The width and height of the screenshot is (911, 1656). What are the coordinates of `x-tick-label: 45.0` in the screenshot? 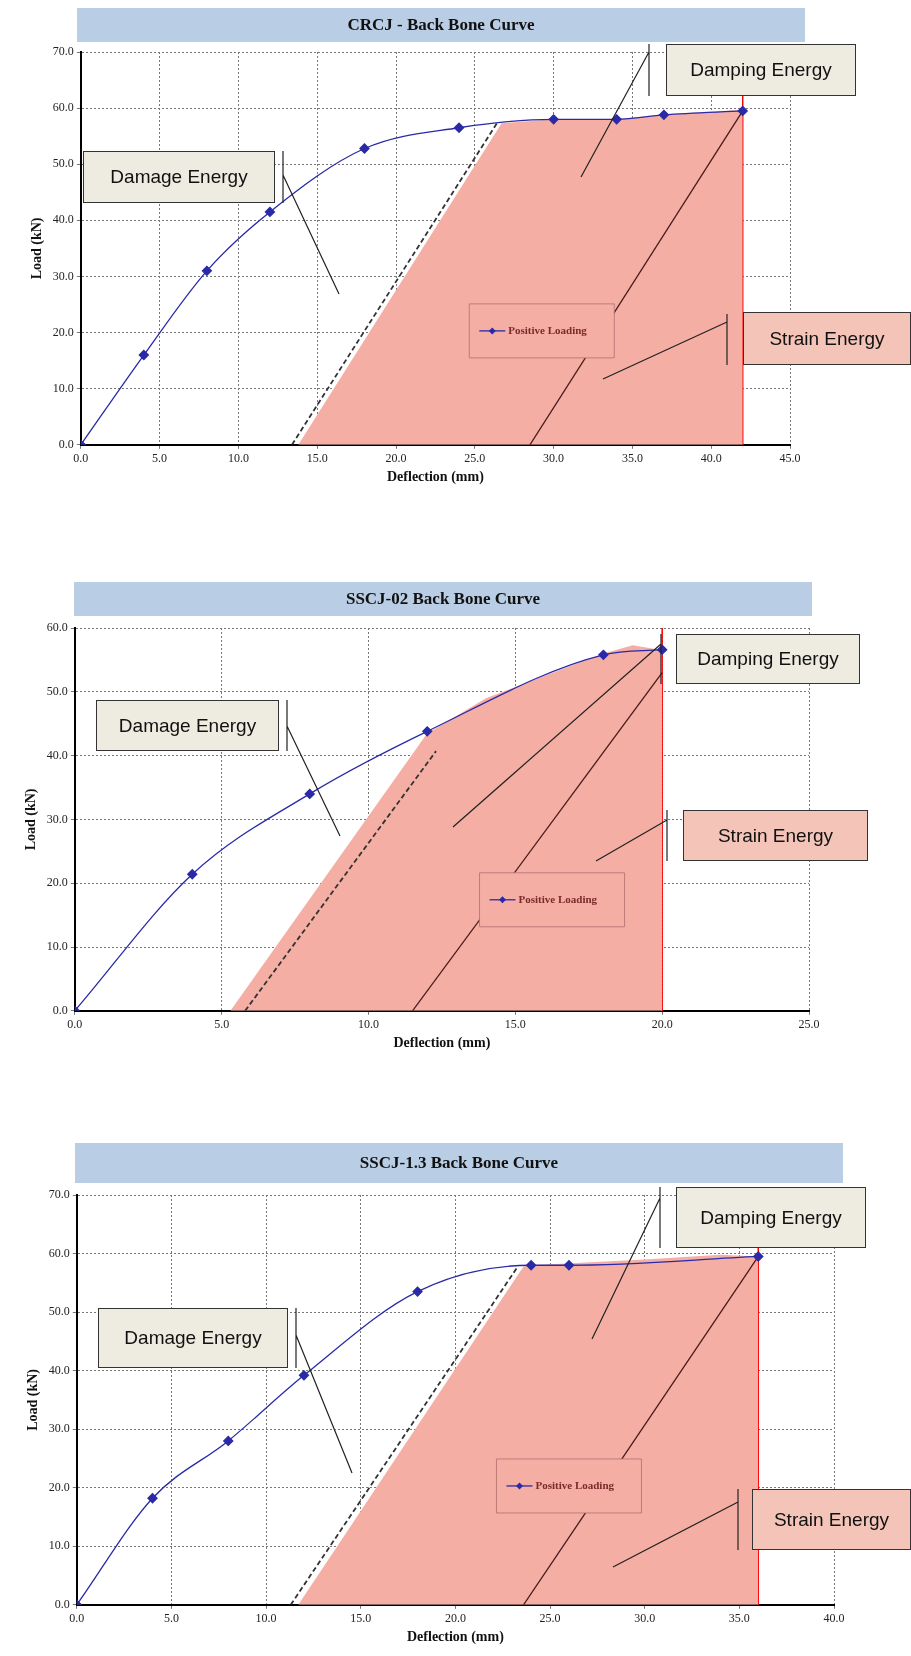 It's located at (790, 458).